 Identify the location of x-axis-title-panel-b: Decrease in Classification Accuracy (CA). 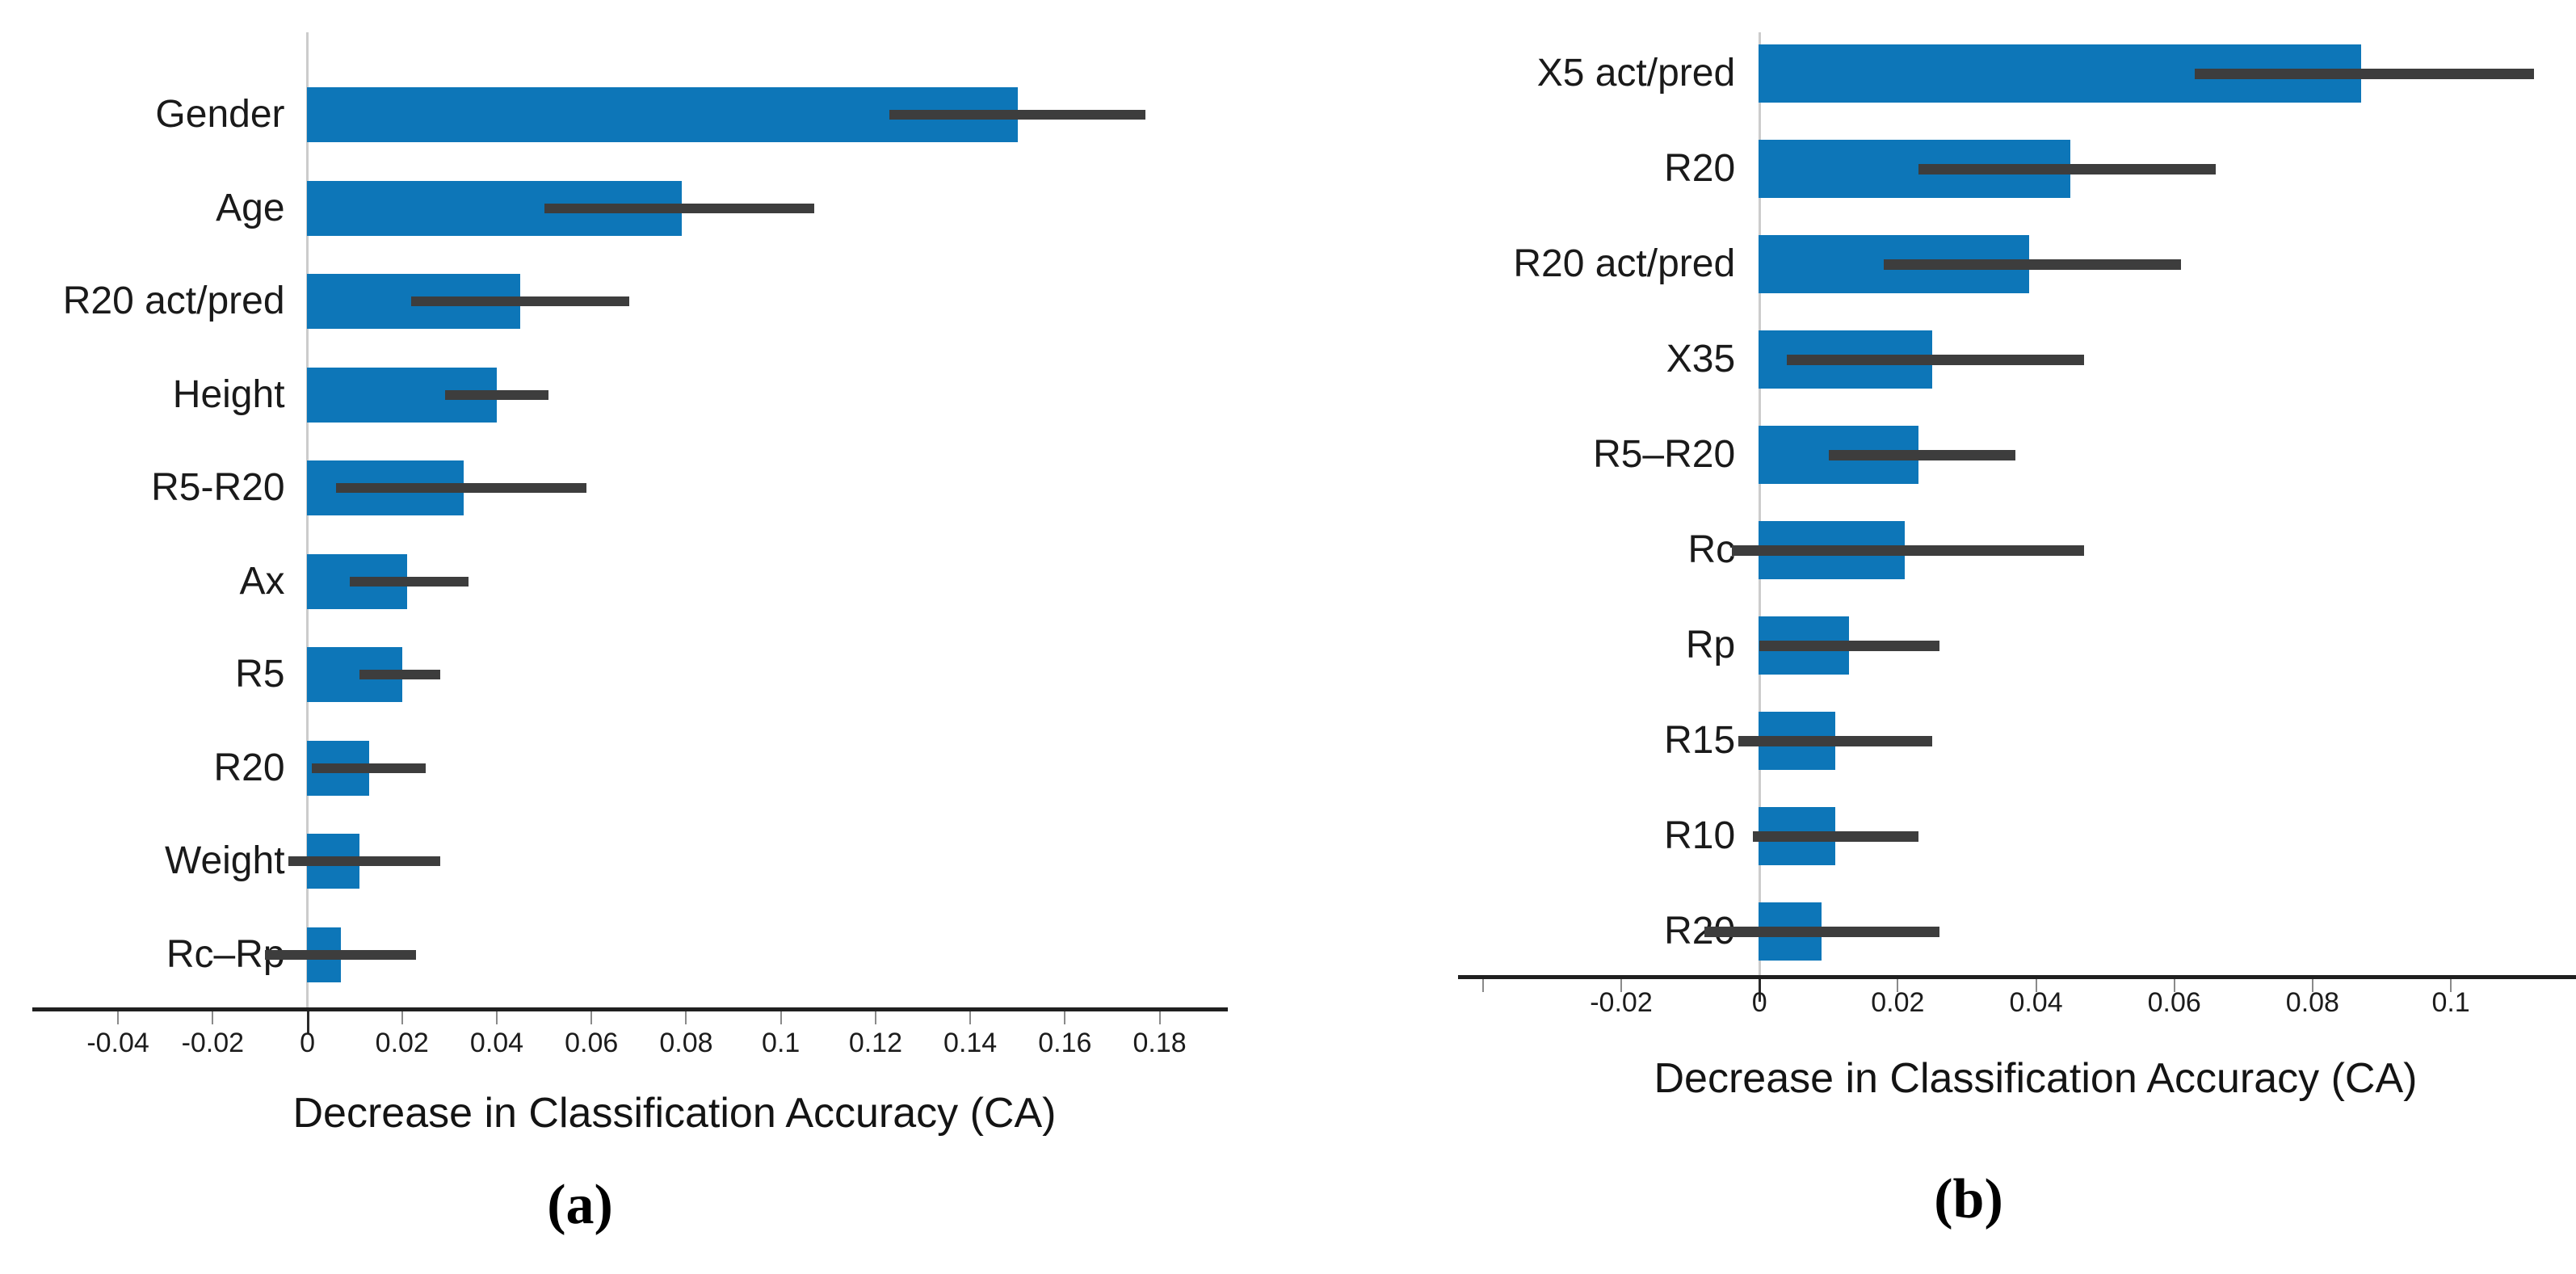
(2036, 1078).